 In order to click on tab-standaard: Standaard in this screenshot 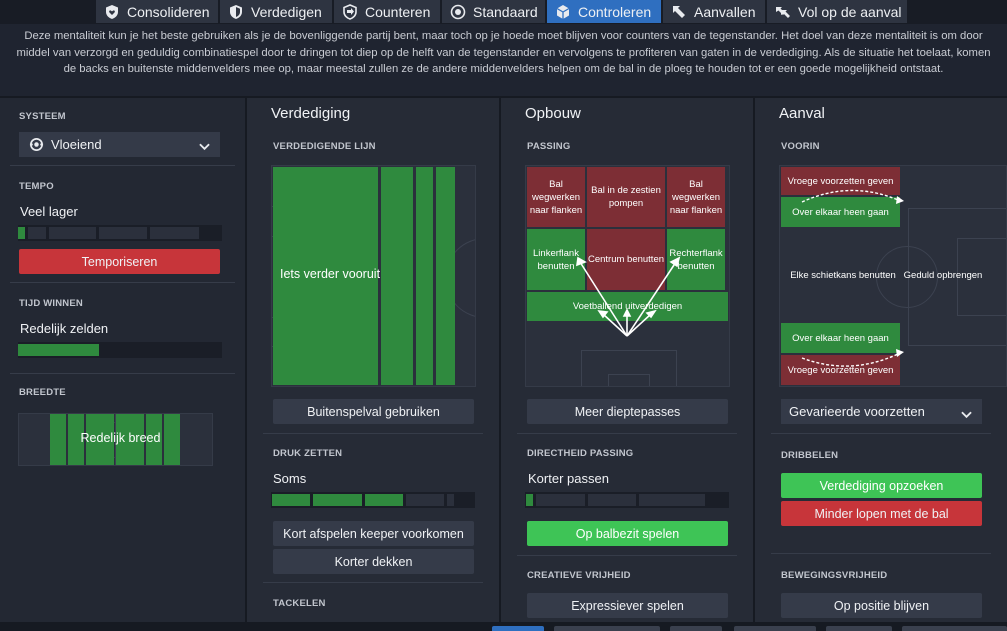, I will do `click(493, 11)`.